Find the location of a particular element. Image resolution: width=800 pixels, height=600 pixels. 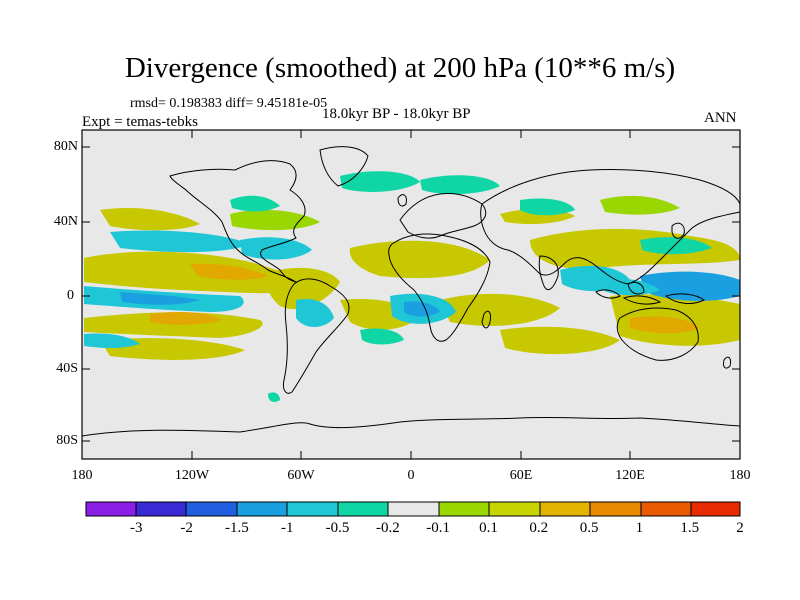

contour-negative-north-america is located at coordinates (255, 203).